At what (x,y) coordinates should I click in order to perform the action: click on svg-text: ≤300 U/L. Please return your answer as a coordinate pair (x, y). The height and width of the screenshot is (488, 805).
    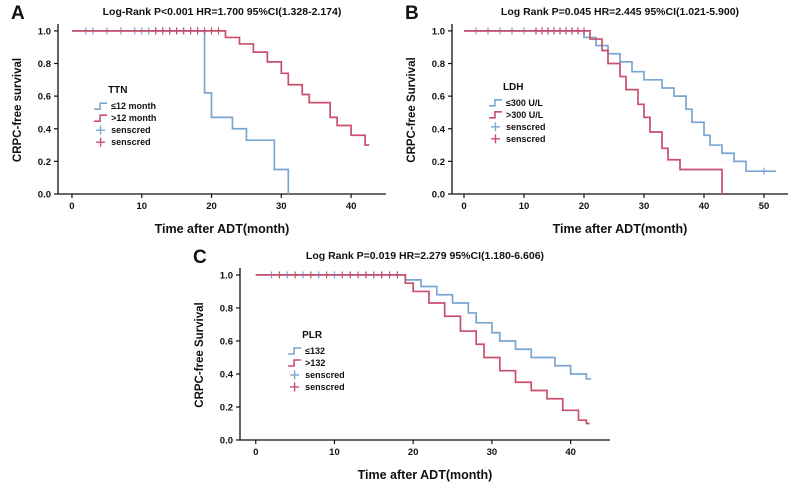
    Looking at the image, I should click on (524, 103).